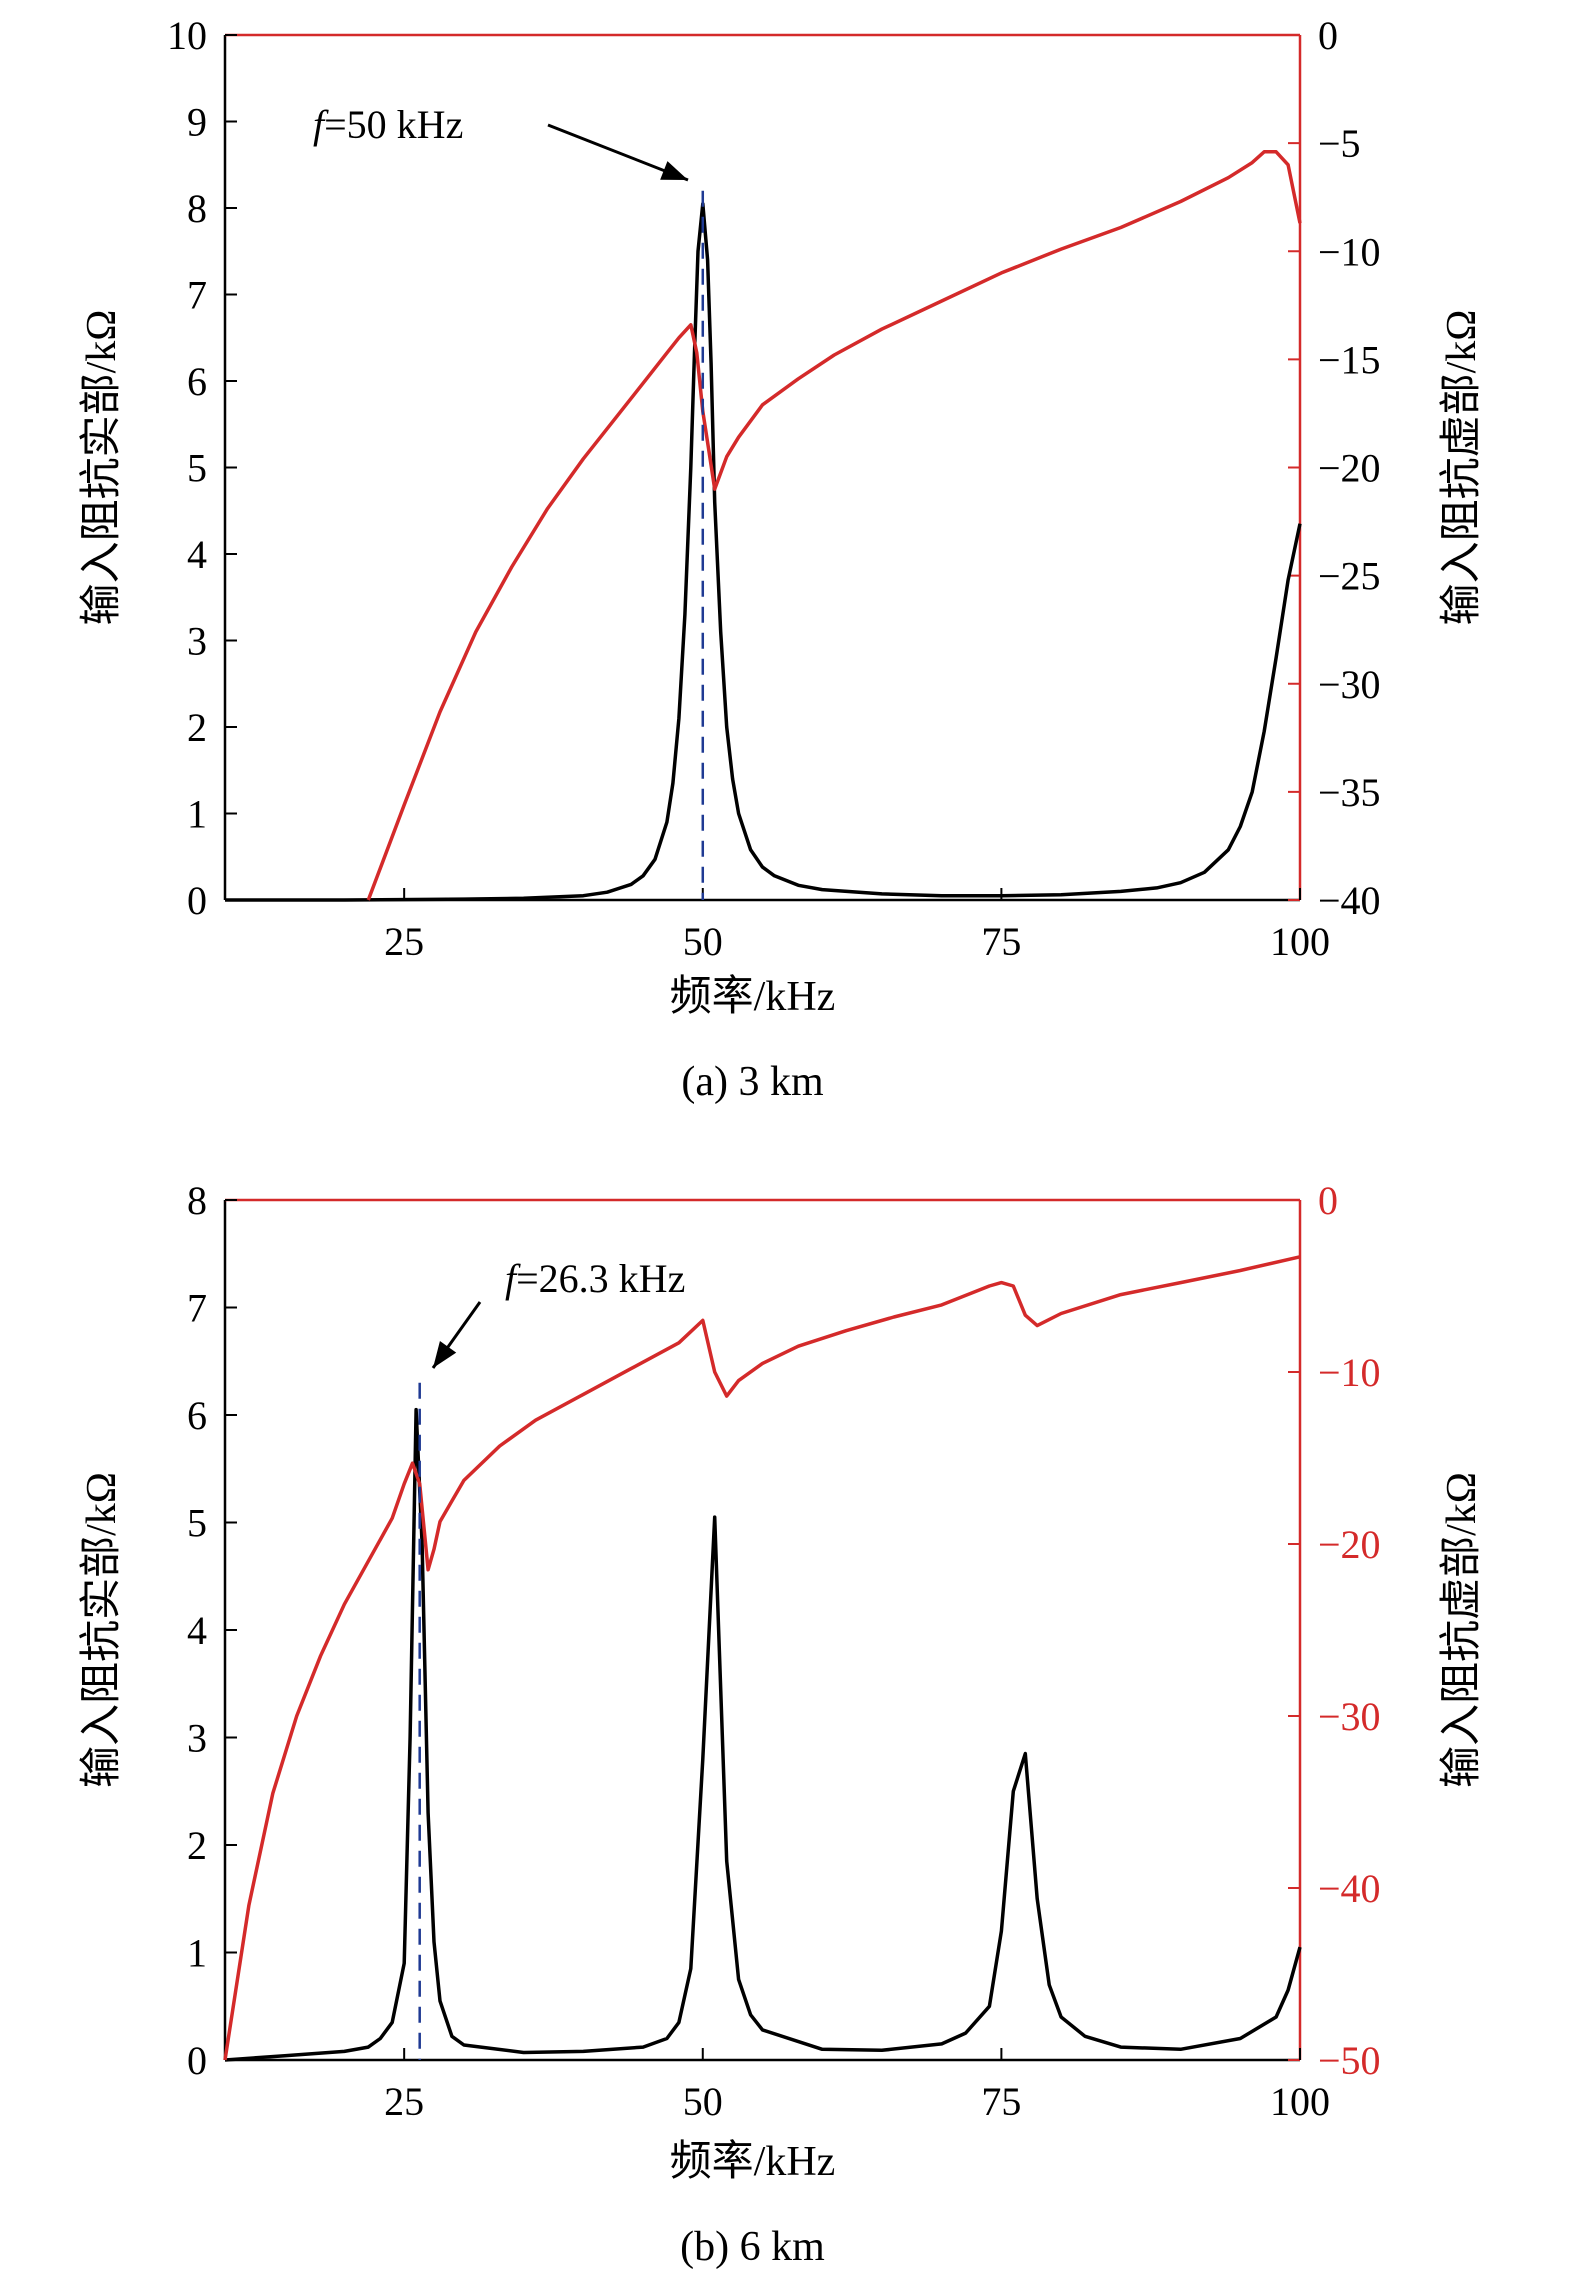 The width and height of the screenshot is (1575, 2293). Describe the element at coordinates (1349, 900) in the screenshot. I see `panel-a-right-tick-label: −40` at that location.